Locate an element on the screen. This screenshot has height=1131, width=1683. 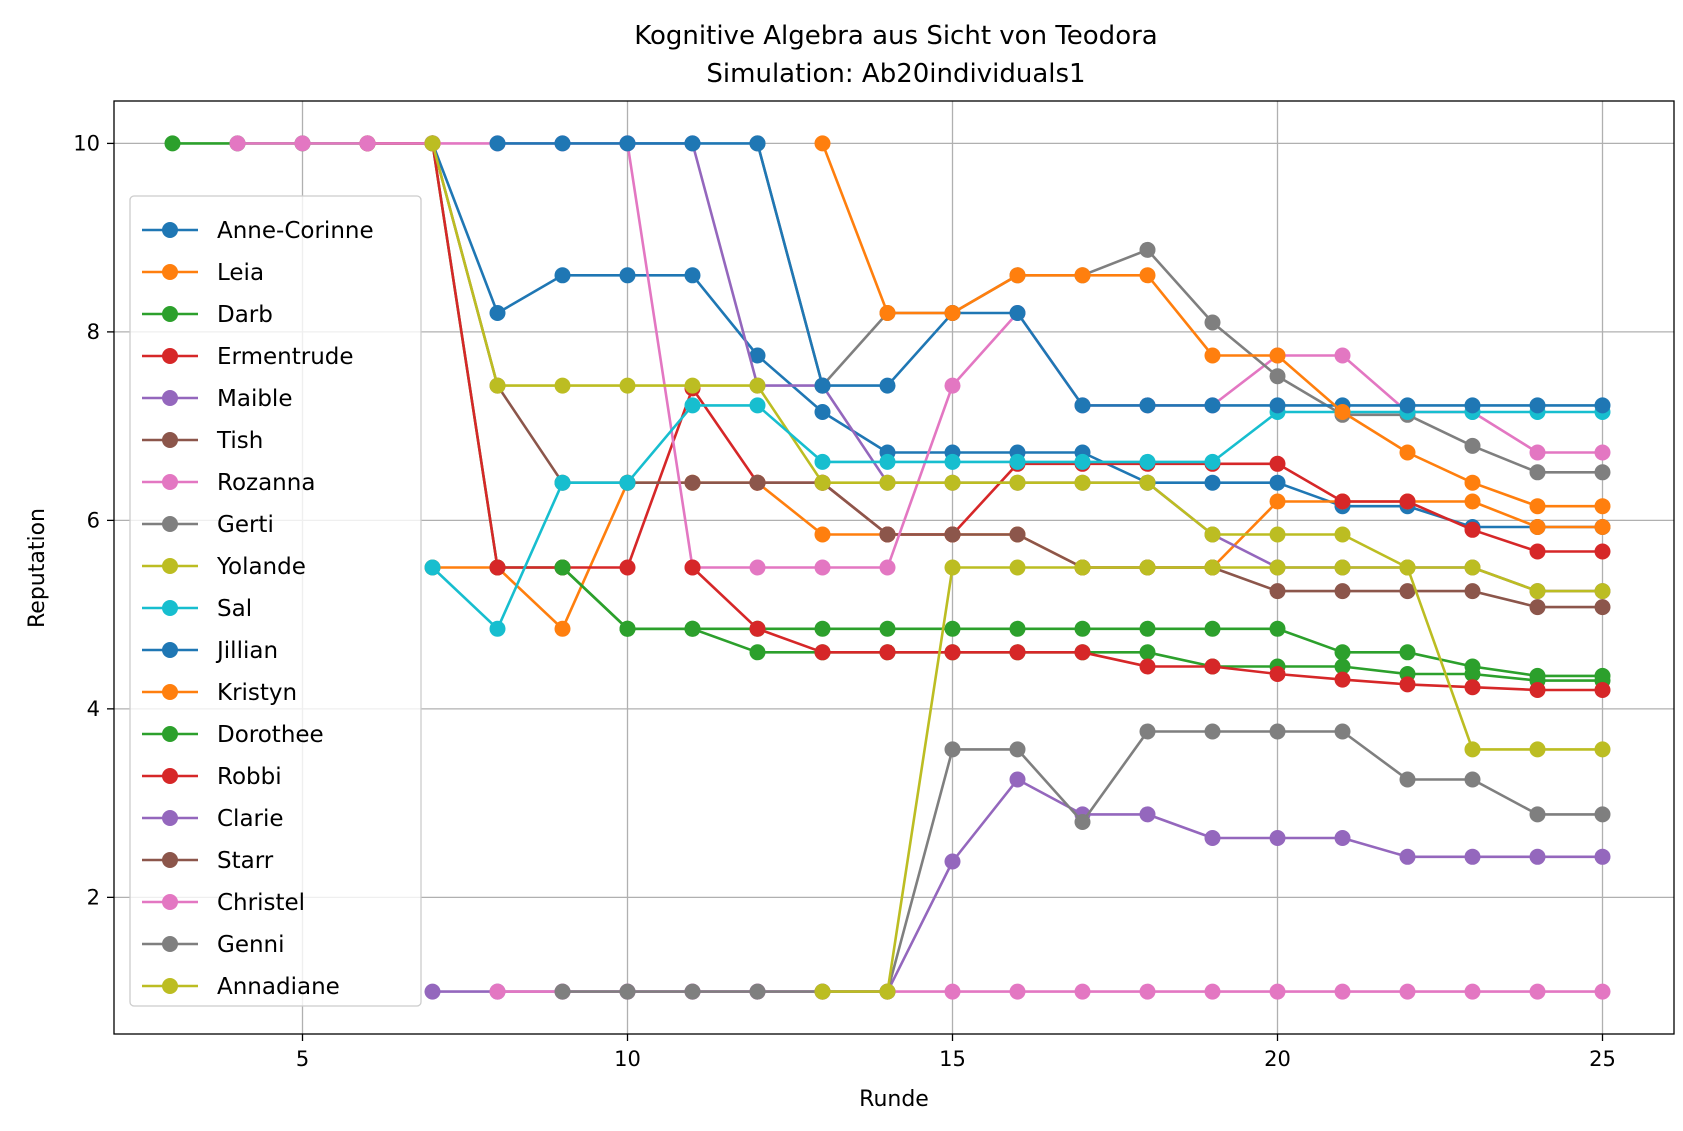
y-tick-label: 10 is located at coordinates (86, 143).